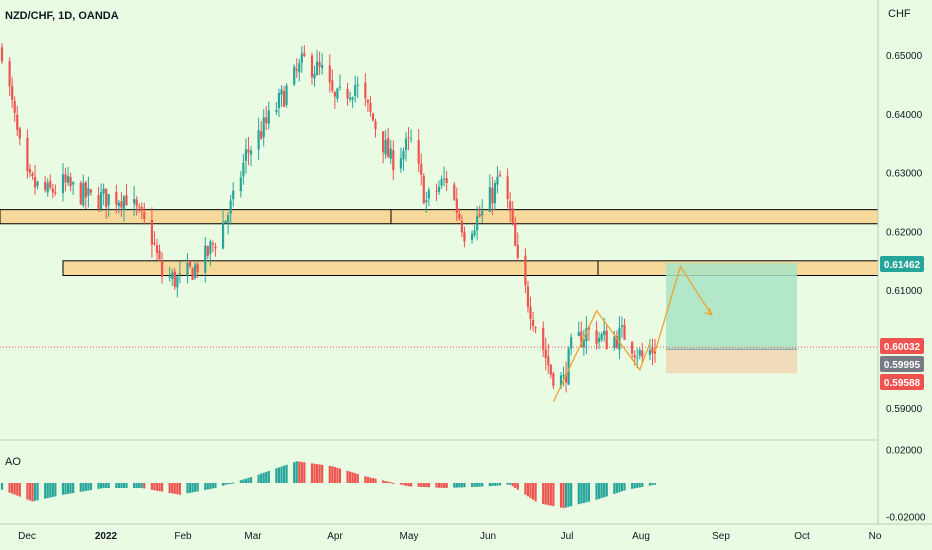 Image resolution: width=932 pixels, height=550 pixels. I want to click on projection-path, so click(683, 309).